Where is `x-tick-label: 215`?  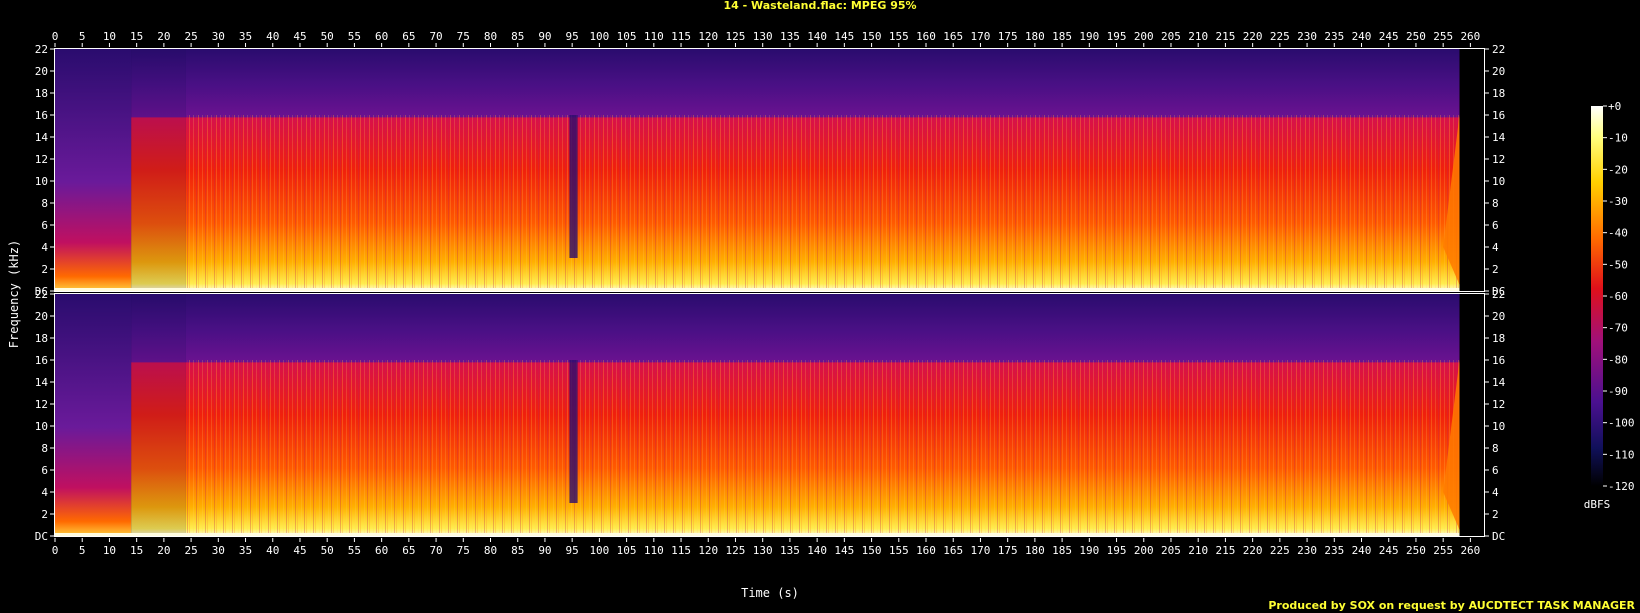
x-tick-label: 215 is located at coordinates (1225, 36).